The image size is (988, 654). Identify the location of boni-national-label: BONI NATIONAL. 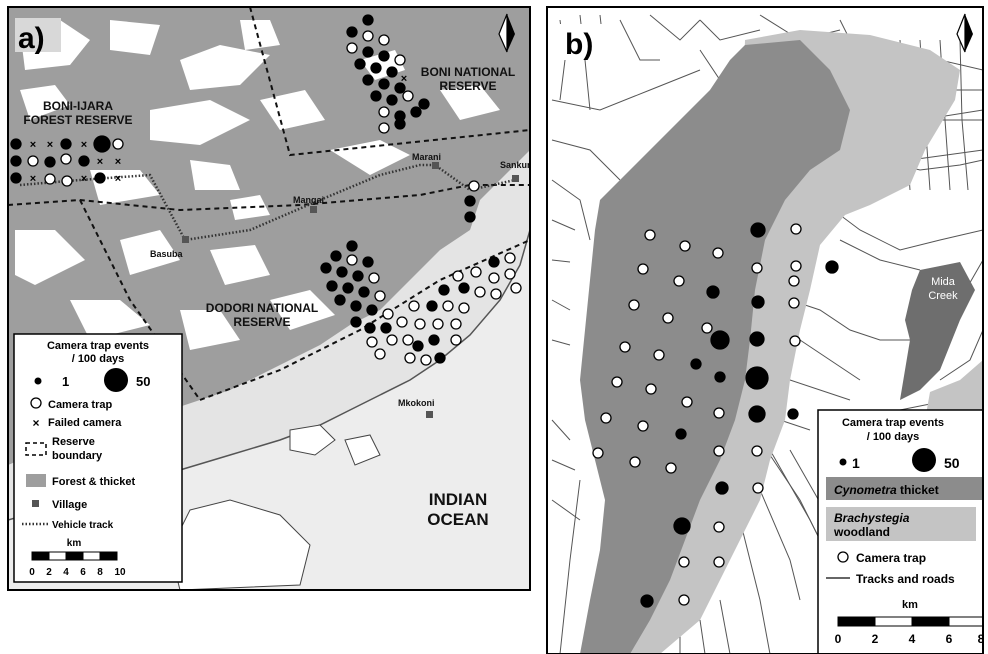
(468, 72).